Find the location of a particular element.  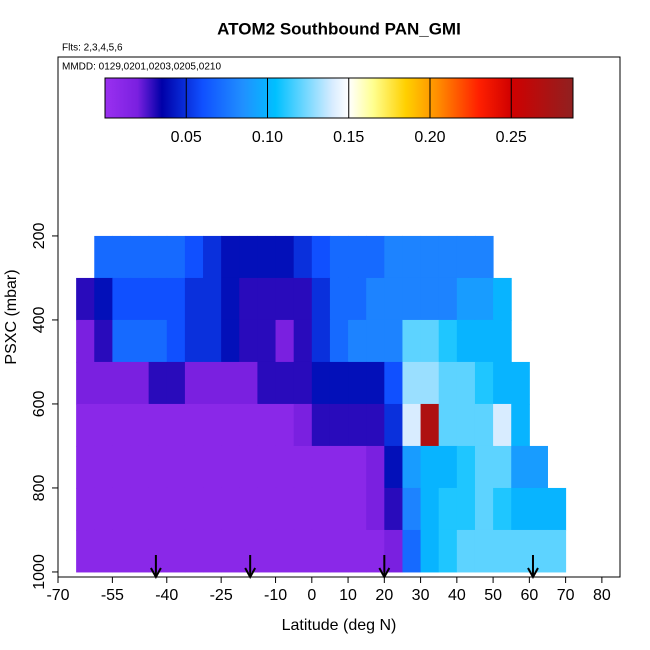

y-tick-label: 800 is located at coordinates (39, 488).